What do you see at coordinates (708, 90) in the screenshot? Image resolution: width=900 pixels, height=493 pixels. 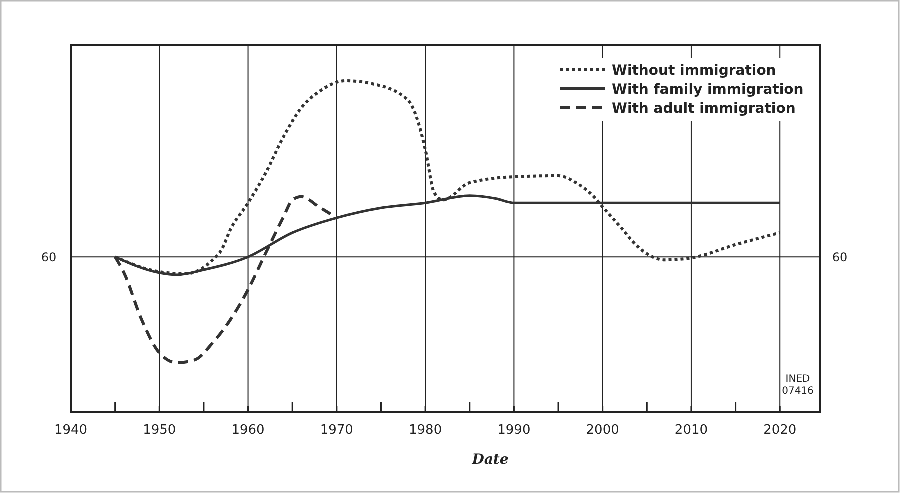 I see `legend-label: With family immigration` at bounding box center [708, 90].